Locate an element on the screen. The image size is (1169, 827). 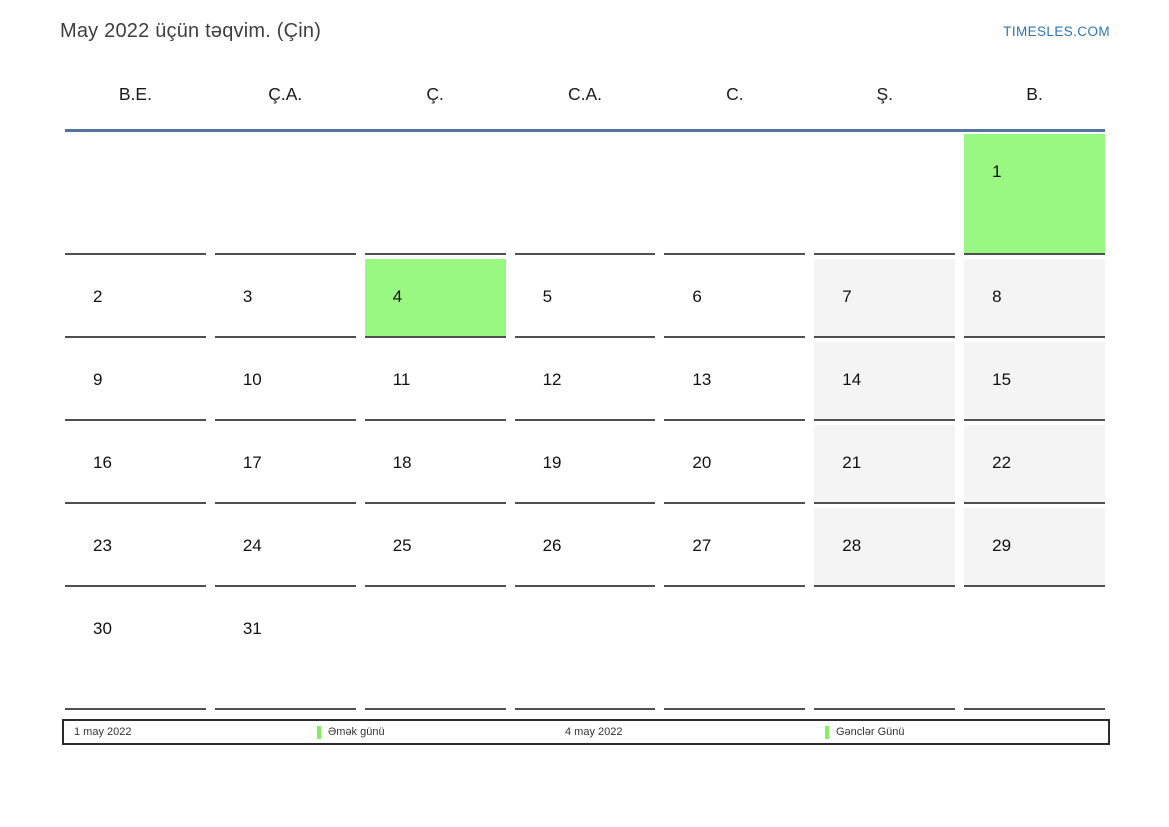
day-cell-8: 8 is located at coordinates (1034, 298).